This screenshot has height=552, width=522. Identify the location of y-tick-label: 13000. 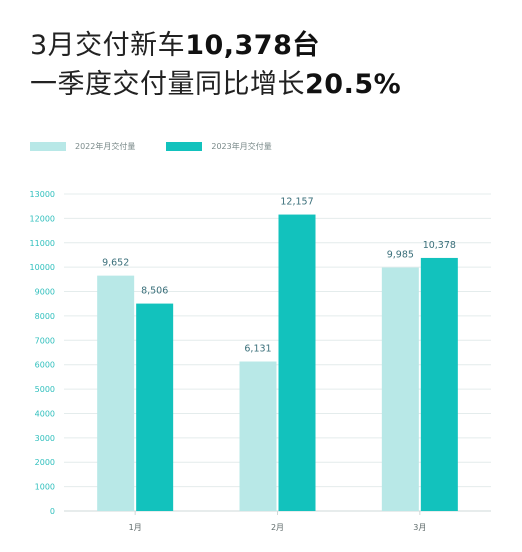
(42, 194).